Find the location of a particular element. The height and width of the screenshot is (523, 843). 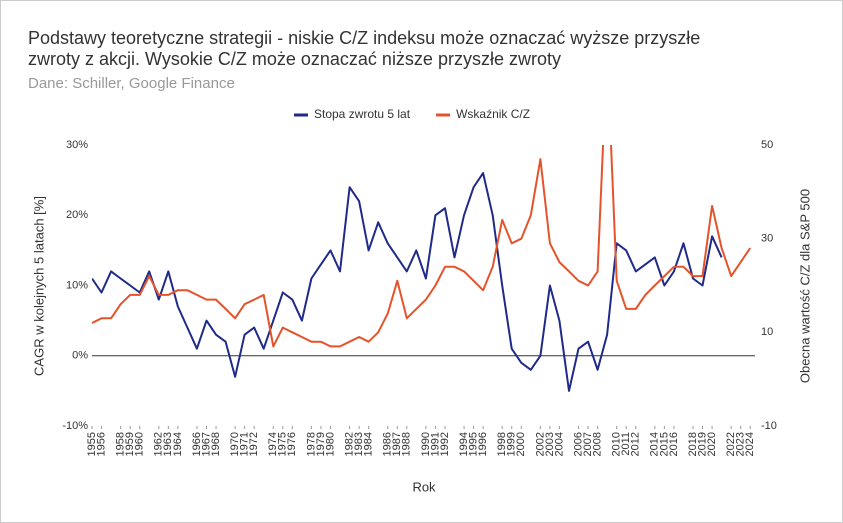

y-axis-title: CAGR w kolejnych 5 latach [%] is located at coordinates (38, 286).